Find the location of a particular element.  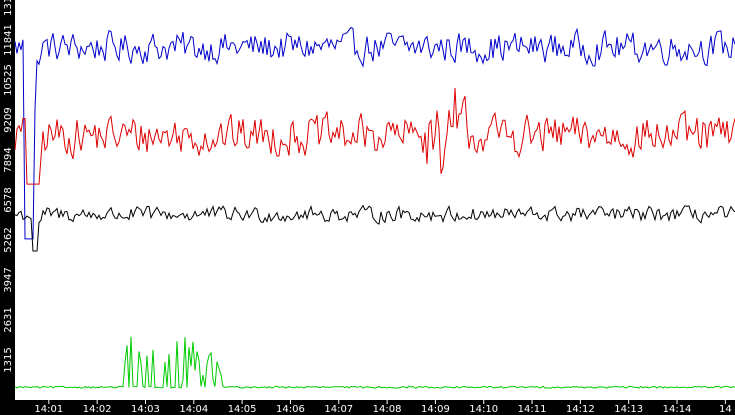

series-line-green is located at coordinates (374, 362).